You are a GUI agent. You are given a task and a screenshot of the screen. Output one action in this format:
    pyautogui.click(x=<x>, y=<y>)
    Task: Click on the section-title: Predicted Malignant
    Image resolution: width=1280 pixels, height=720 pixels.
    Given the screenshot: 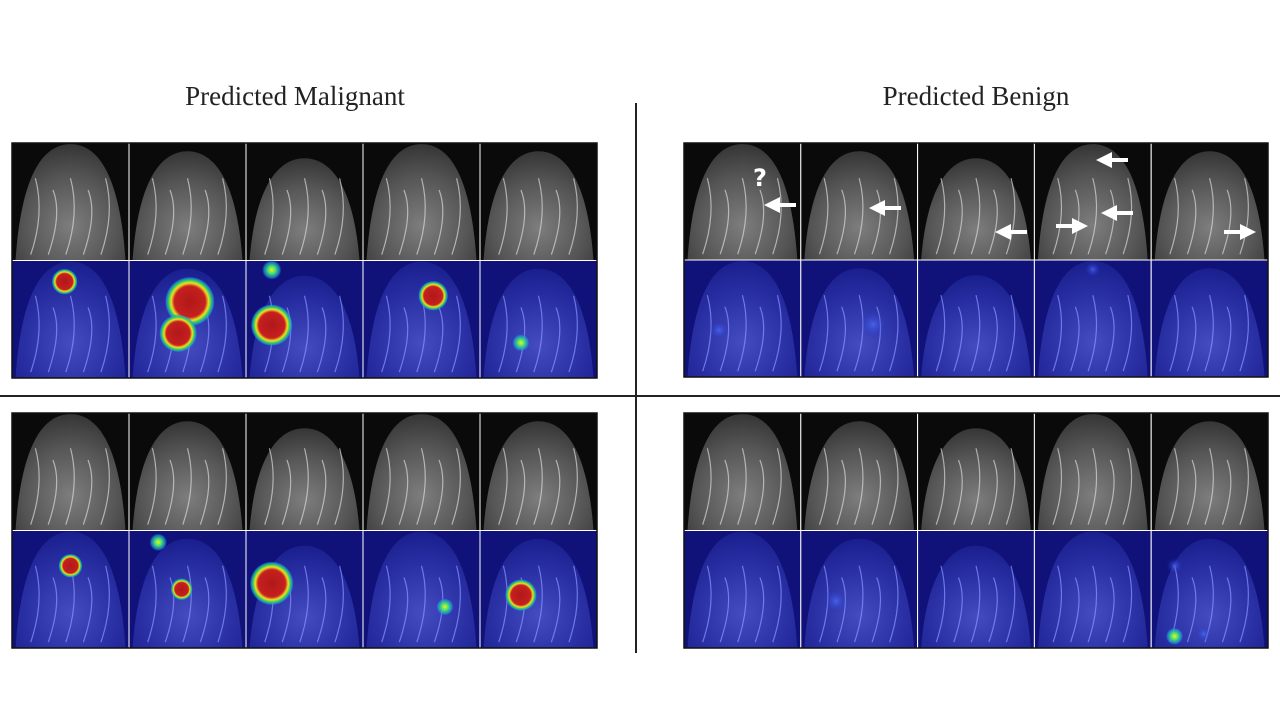 What is the action you would take?
    pyautogui.click(x=295, y=96)
    